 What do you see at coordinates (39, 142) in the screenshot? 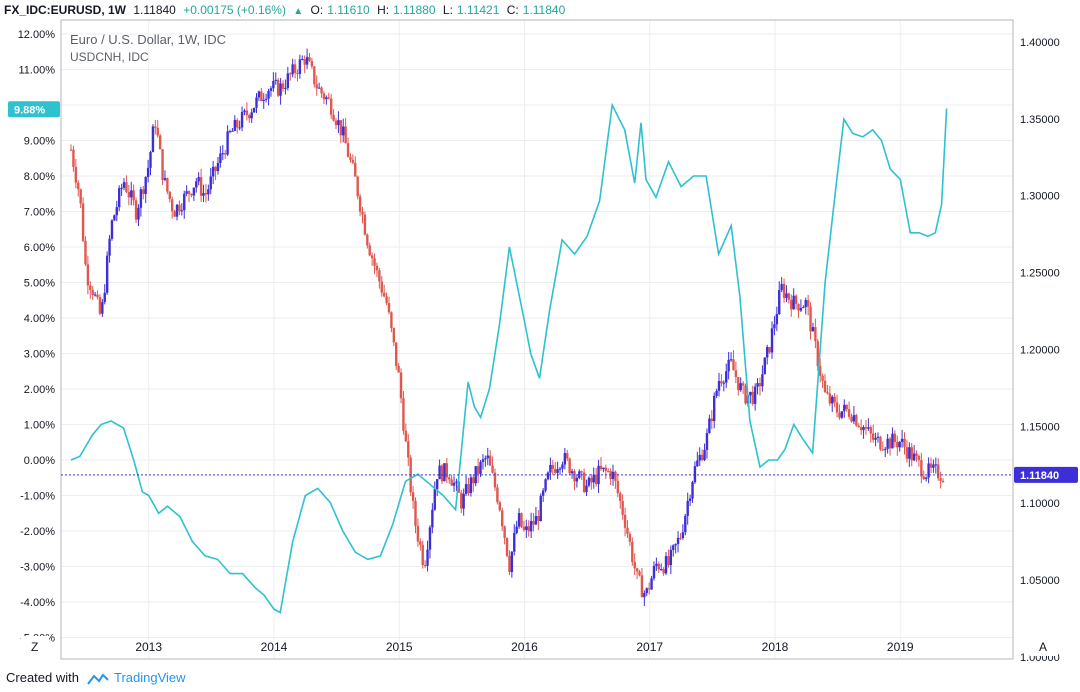
I see `left-tick-label: 9.00%` at bounding box center [39, 142].